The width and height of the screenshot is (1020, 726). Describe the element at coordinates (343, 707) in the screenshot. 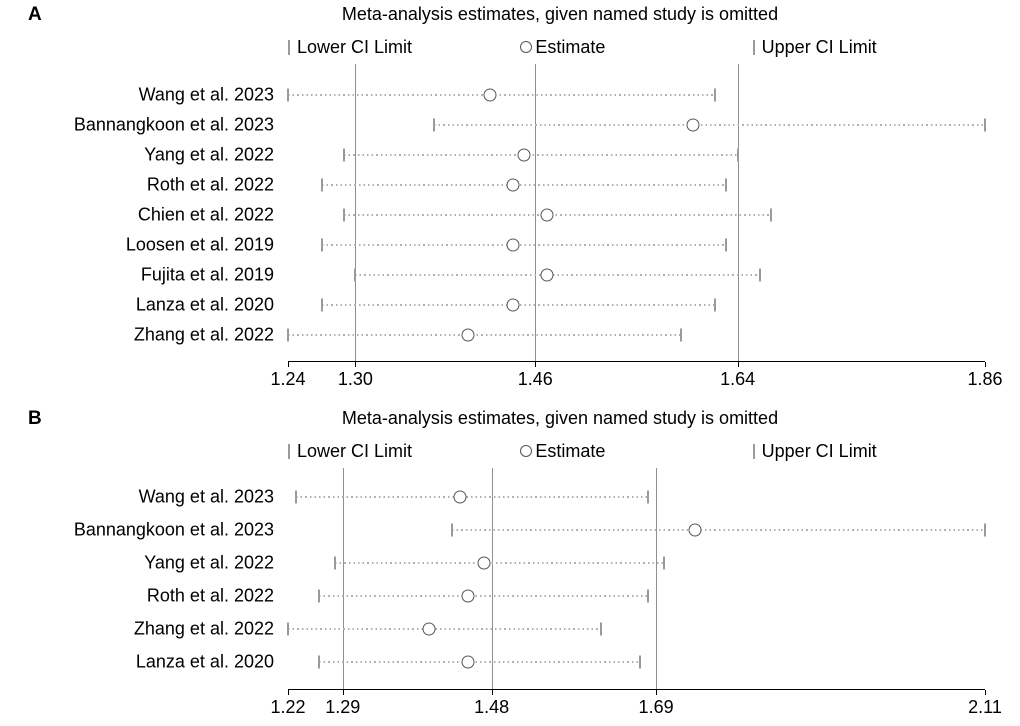

I see `x-tick-label: 1.29` at that location.